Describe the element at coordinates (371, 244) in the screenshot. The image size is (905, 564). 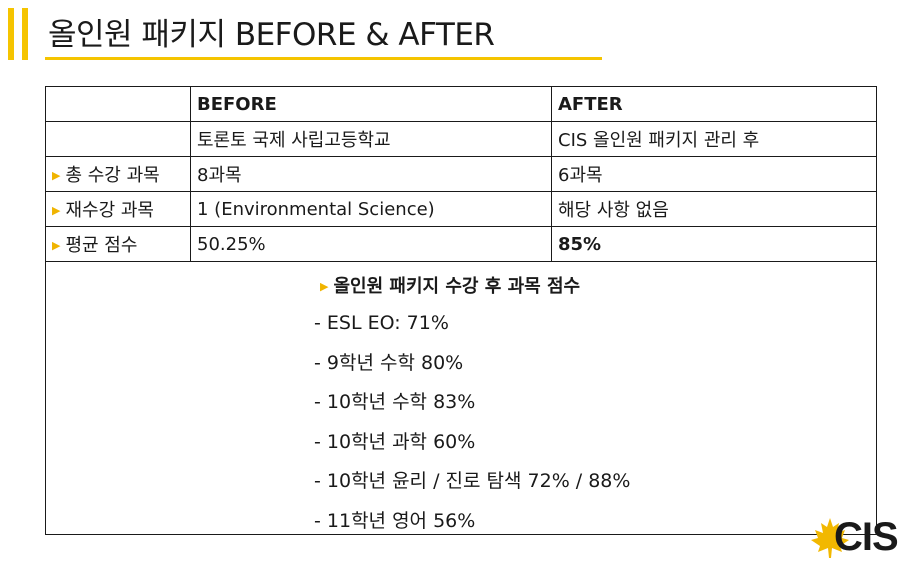
I see `row-before-value: 50.25%` at that location.